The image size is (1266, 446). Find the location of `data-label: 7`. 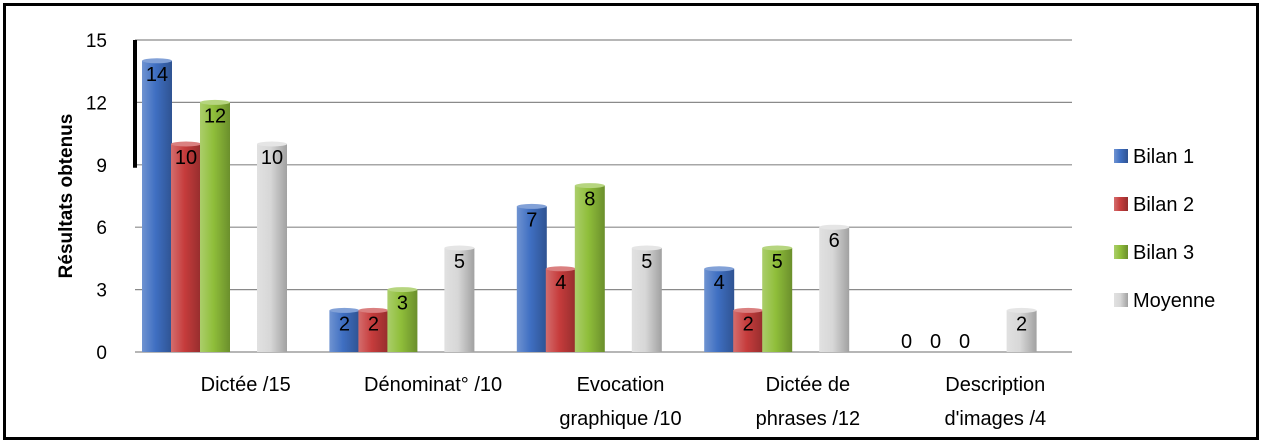

data-label: 7 is located at coordinates (531, 220).